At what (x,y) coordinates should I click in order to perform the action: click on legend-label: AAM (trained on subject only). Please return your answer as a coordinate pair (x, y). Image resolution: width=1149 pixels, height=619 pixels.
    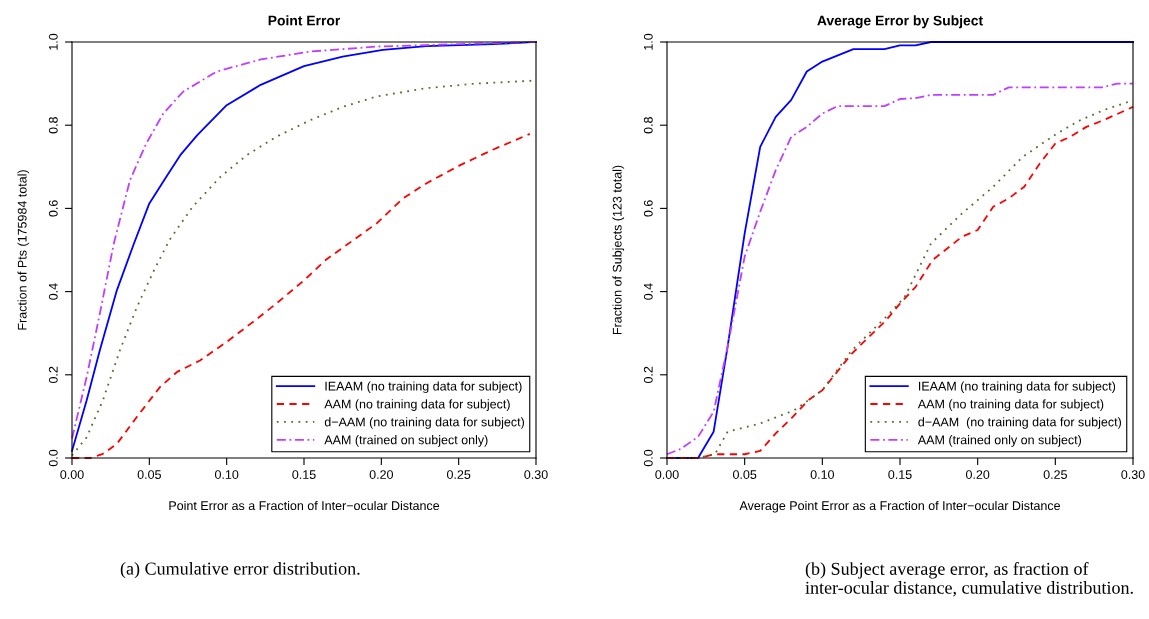
    Looking at the image, I should click on (406, 441).